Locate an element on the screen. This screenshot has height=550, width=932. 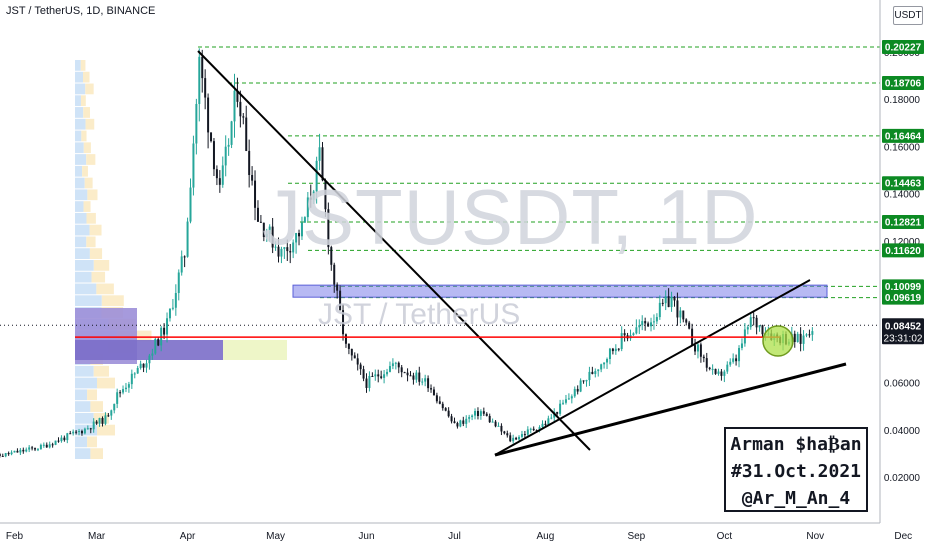
level-label-bg is located at coordinates (903, 47).